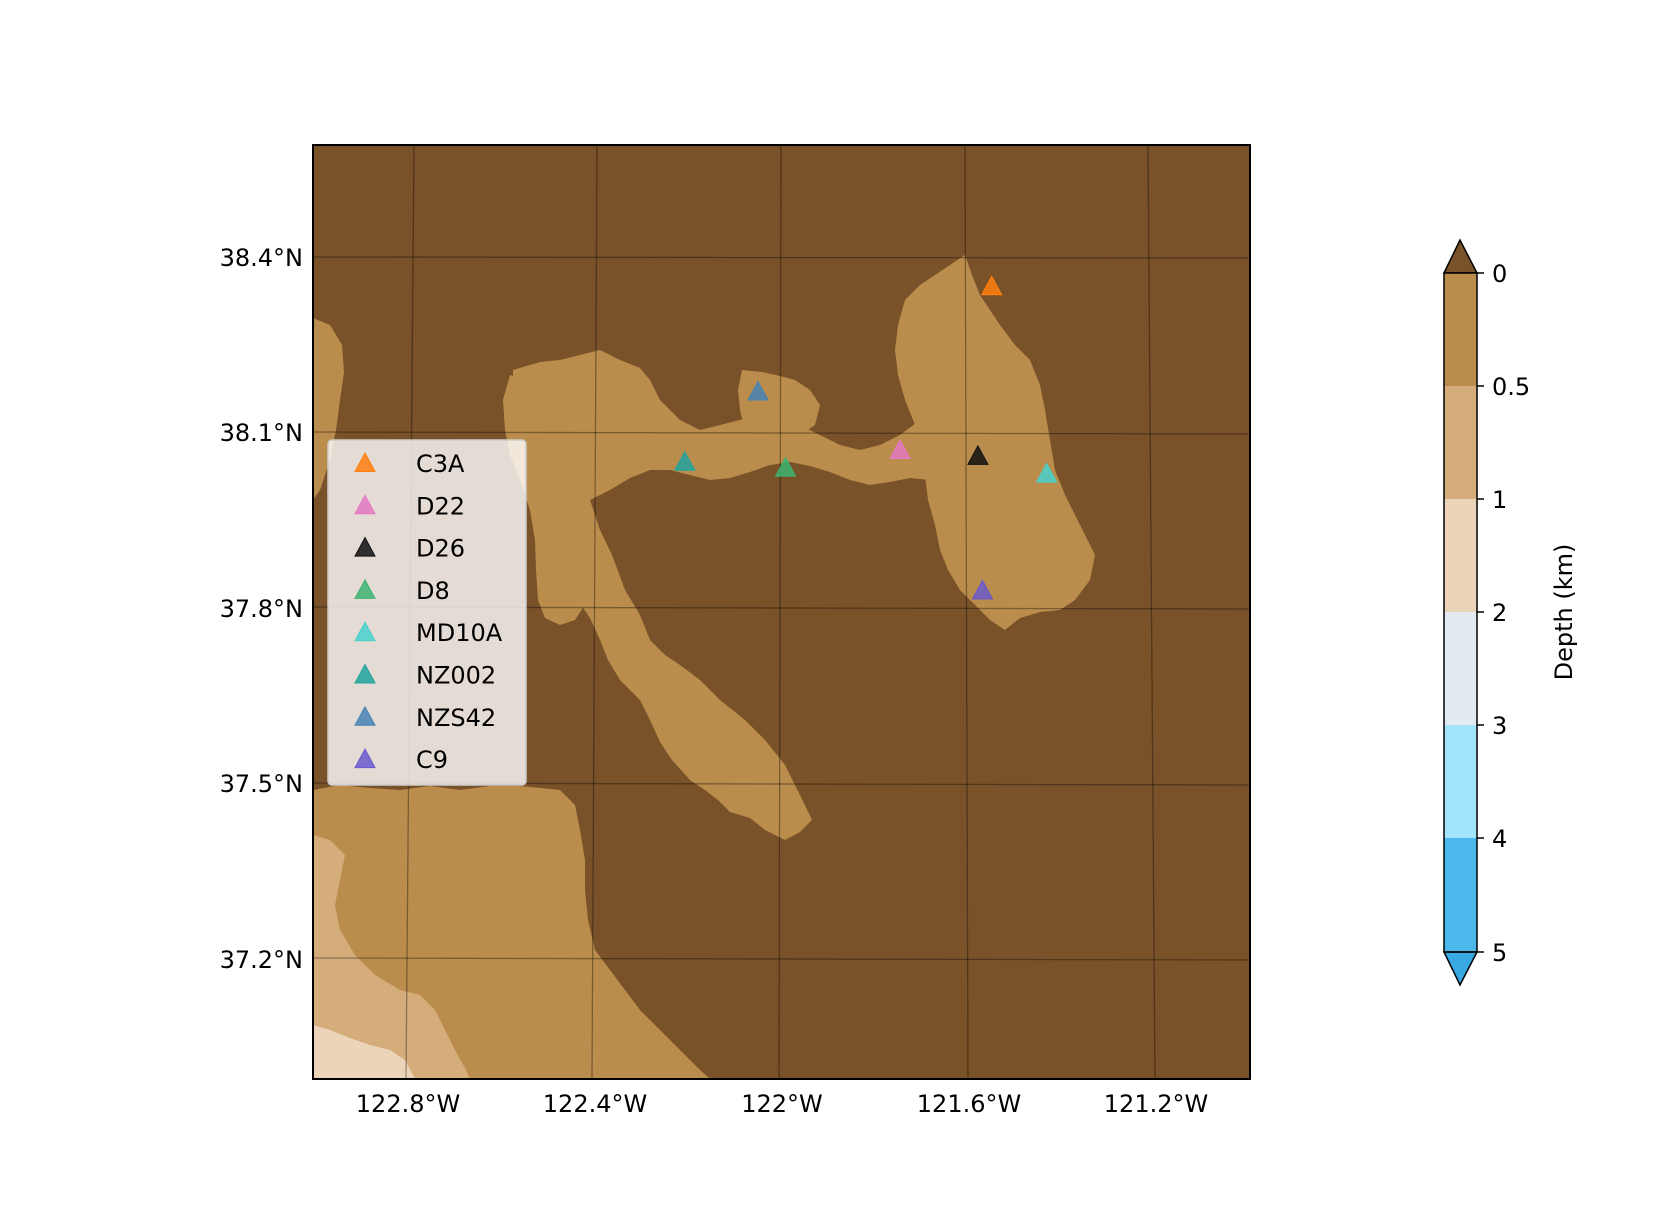 This screenshot has height=1208, width=1670. What do you see at coordinates (684, 460) in the screenshot?
I see `station-marker-nz002` at bounding box center [684, 460].